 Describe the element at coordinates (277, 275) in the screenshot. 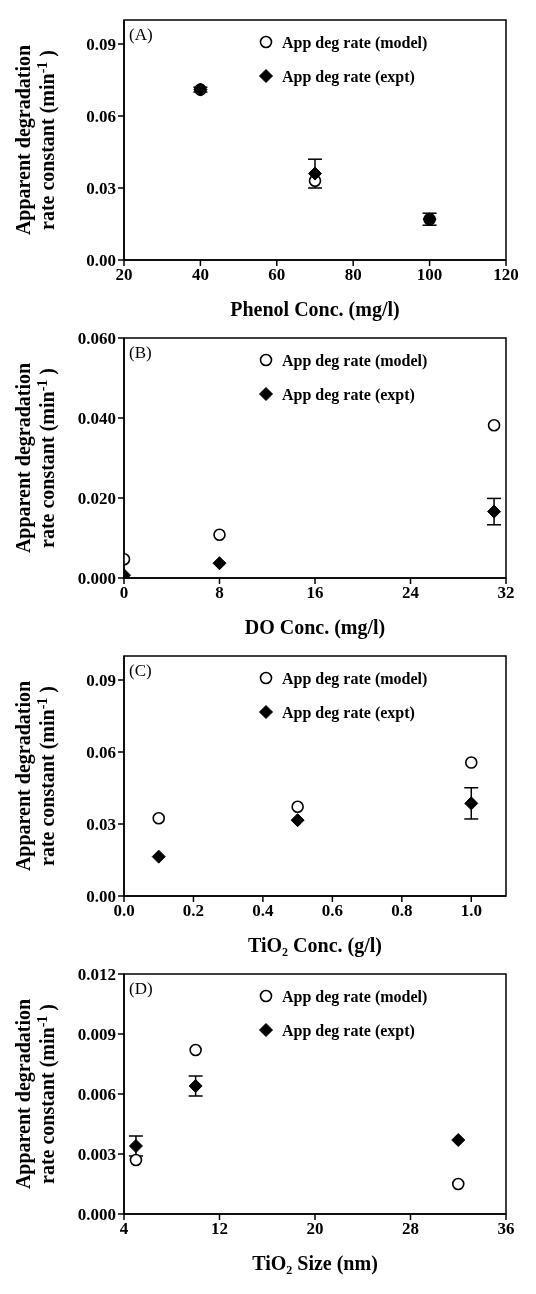

I see `x-tick-label: 60` at that location.